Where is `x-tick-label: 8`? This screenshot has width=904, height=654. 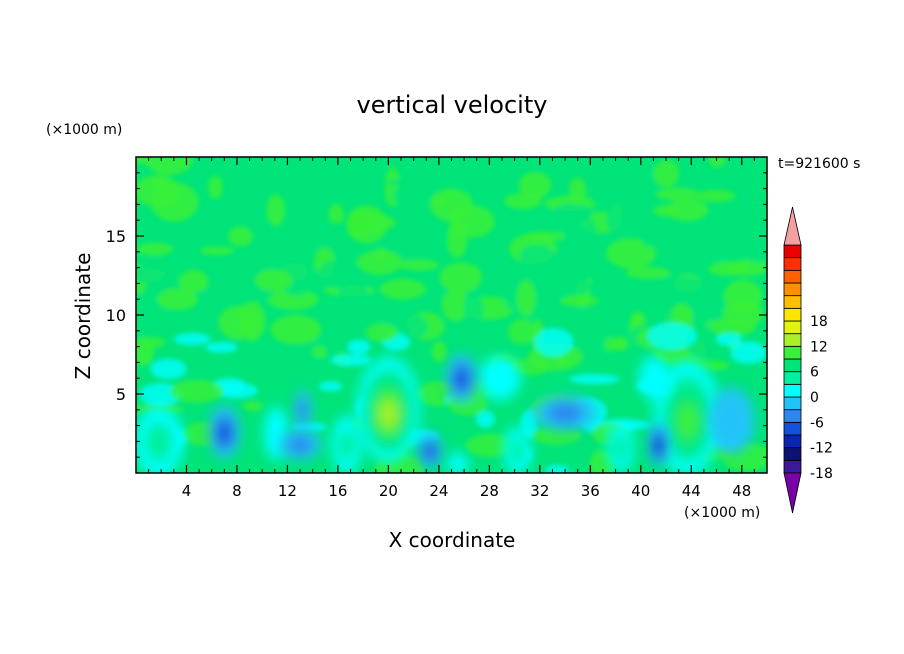 x-tick-label: 8 is located at coordinates (237, 491).